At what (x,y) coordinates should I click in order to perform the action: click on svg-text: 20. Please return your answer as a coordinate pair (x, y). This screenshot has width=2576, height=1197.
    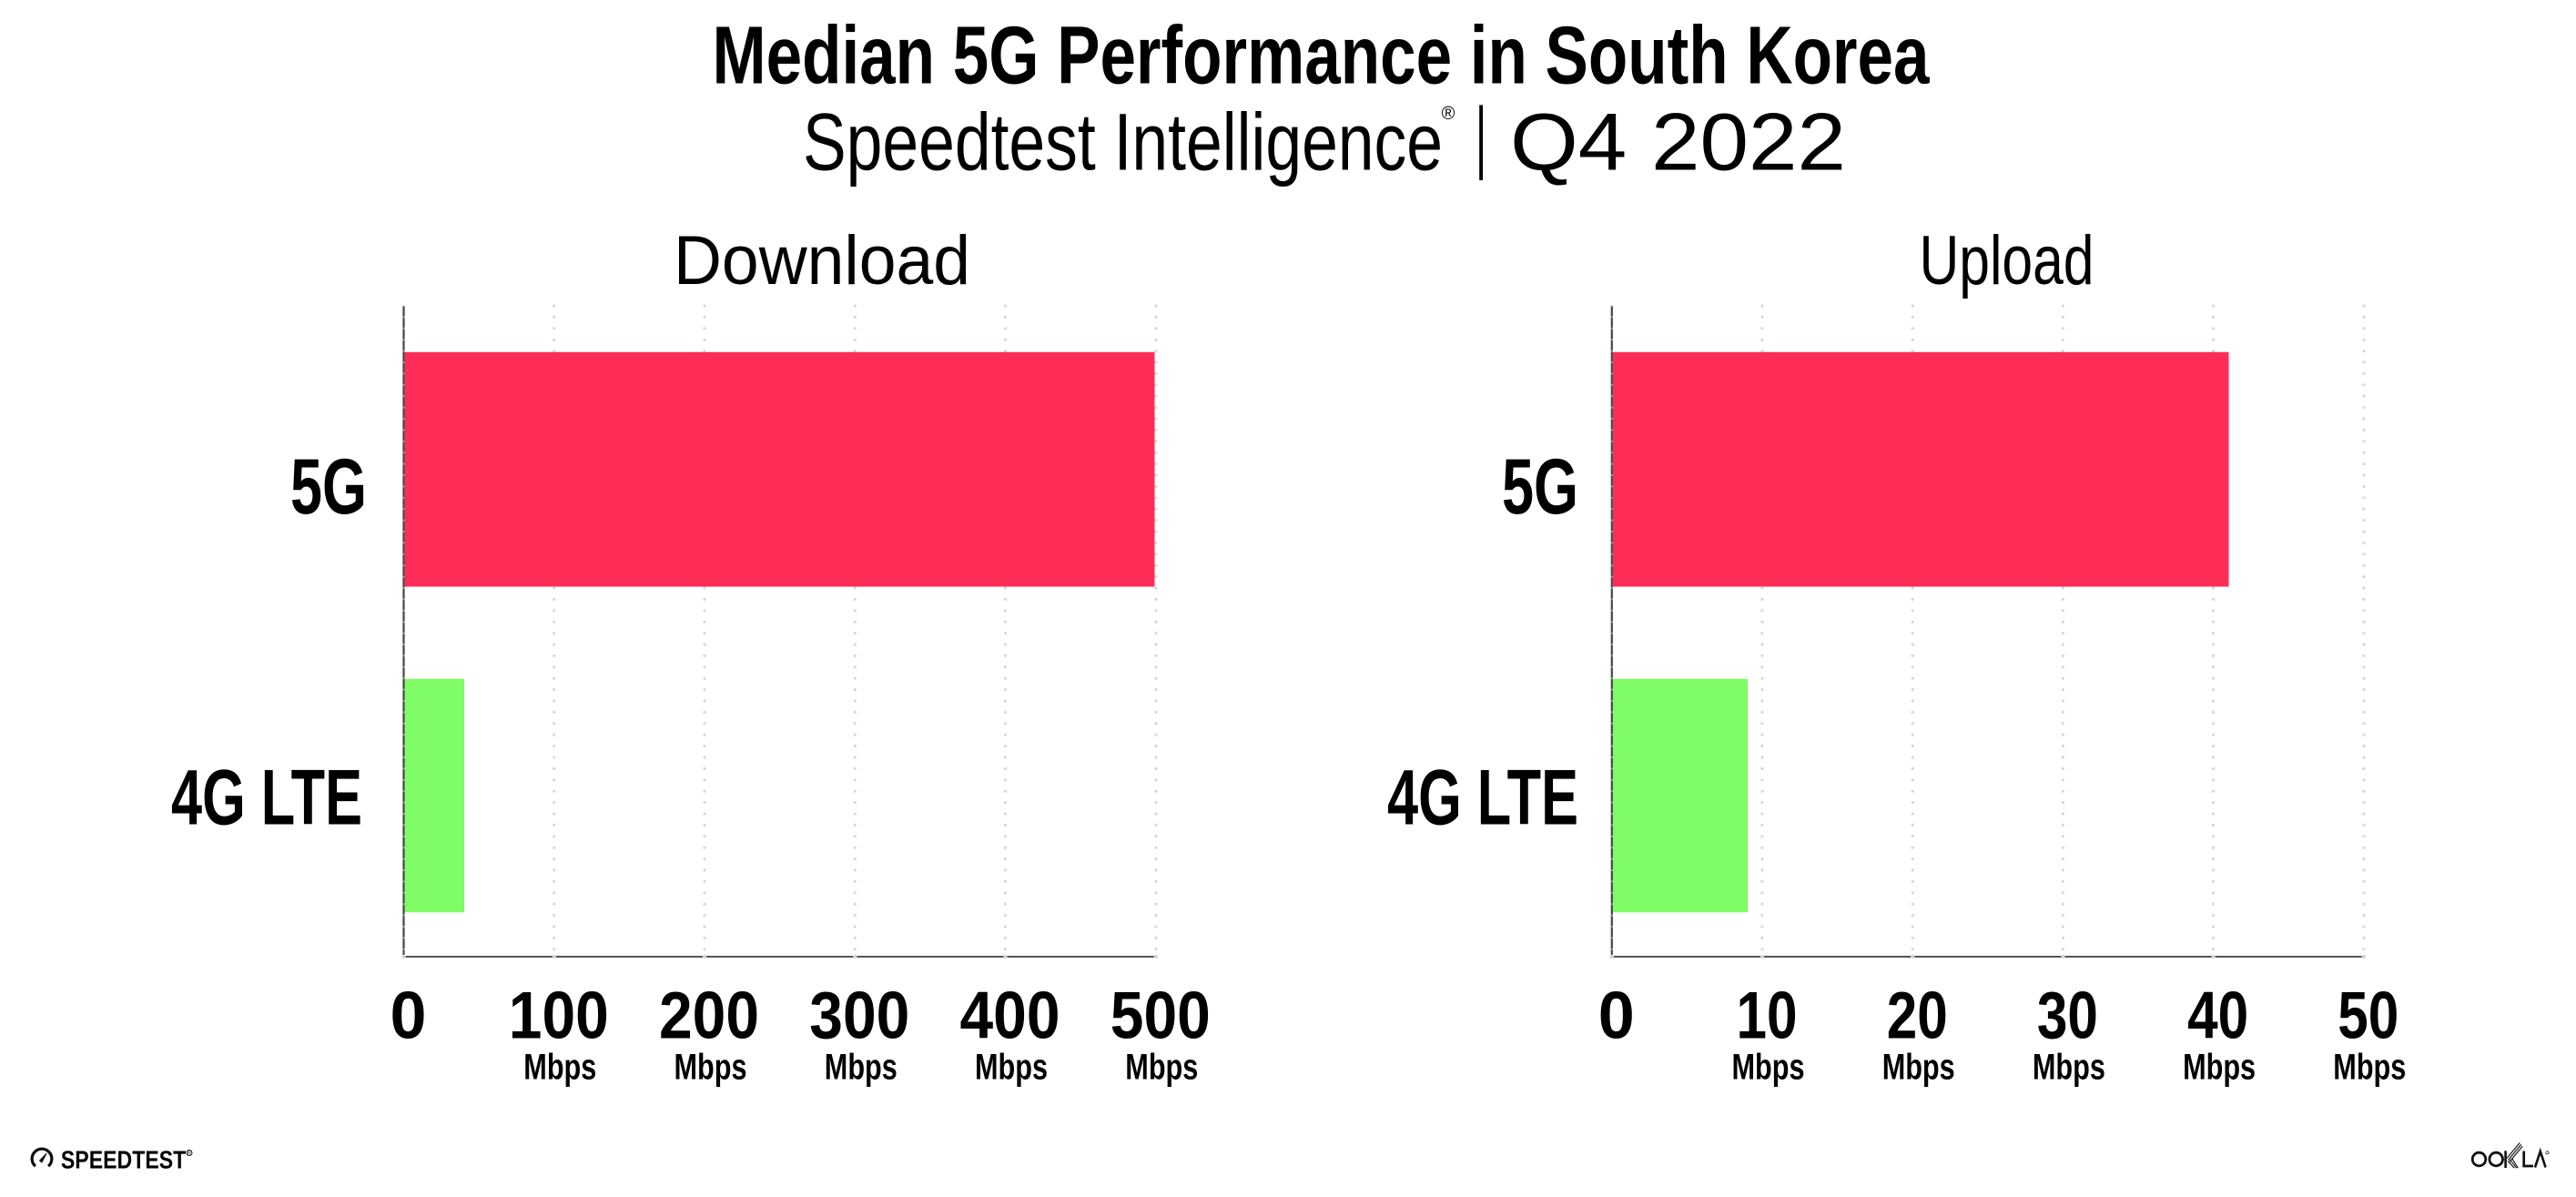
    Looking at the image, I should click on (1917, 1016).